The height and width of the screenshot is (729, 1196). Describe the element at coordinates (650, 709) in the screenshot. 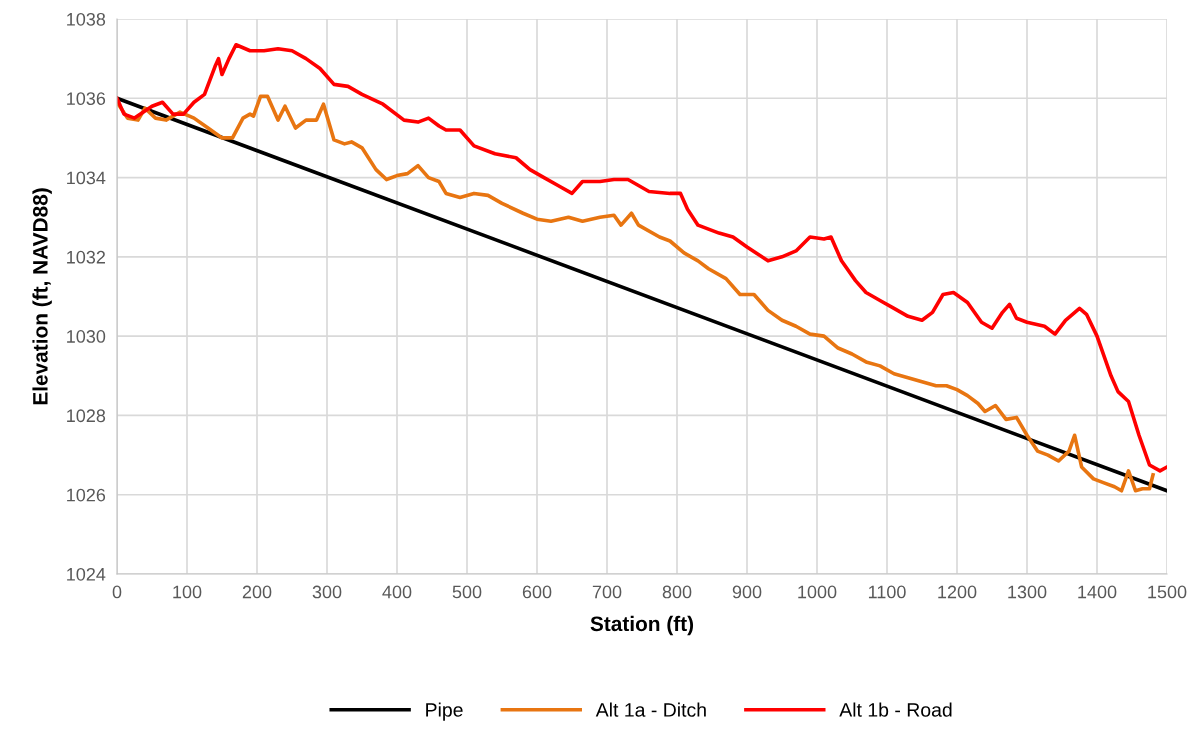

I see `legend-label: Alt 1a - Ditch` at that location.